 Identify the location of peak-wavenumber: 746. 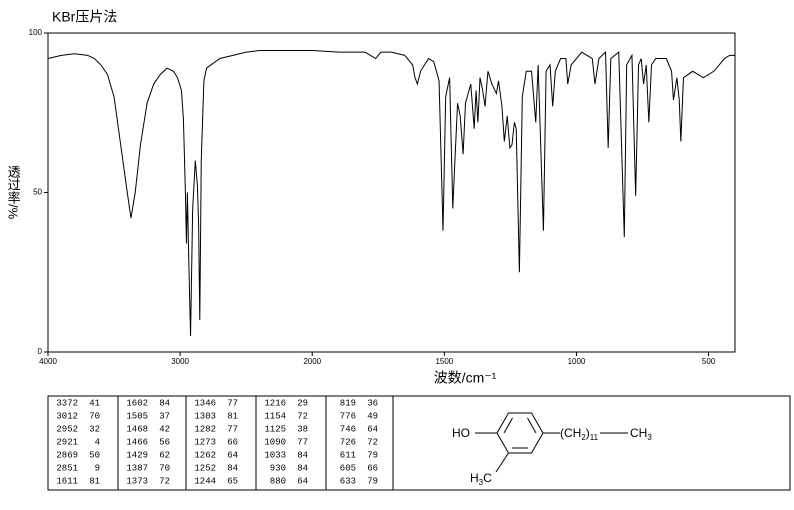
(348, 429).